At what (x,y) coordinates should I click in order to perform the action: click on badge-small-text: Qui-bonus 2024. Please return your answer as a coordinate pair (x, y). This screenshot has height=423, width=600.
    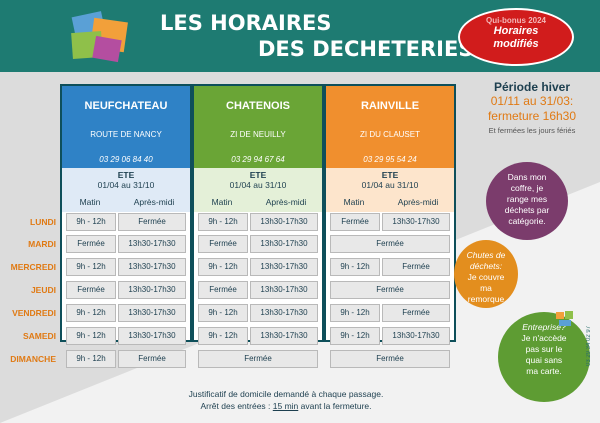
    Looking at the image, I should click on (515, 20).